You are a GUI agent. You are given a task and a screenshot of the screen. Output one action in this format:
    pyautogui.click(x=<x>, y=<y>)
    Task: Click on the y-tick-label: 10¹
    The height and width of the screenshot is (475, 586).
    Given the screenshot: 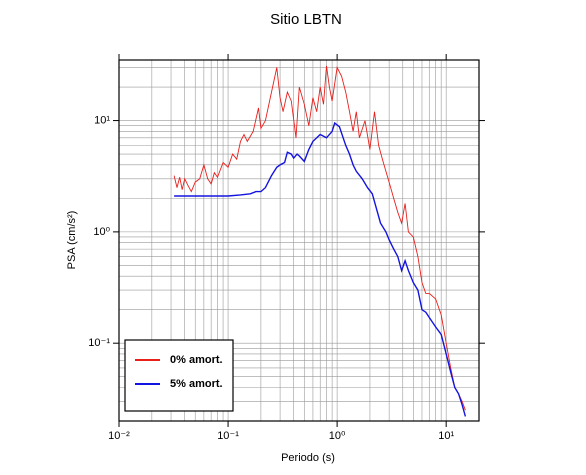 What is the action you would take?
    pyautogui.click(x=102, y=120)
    